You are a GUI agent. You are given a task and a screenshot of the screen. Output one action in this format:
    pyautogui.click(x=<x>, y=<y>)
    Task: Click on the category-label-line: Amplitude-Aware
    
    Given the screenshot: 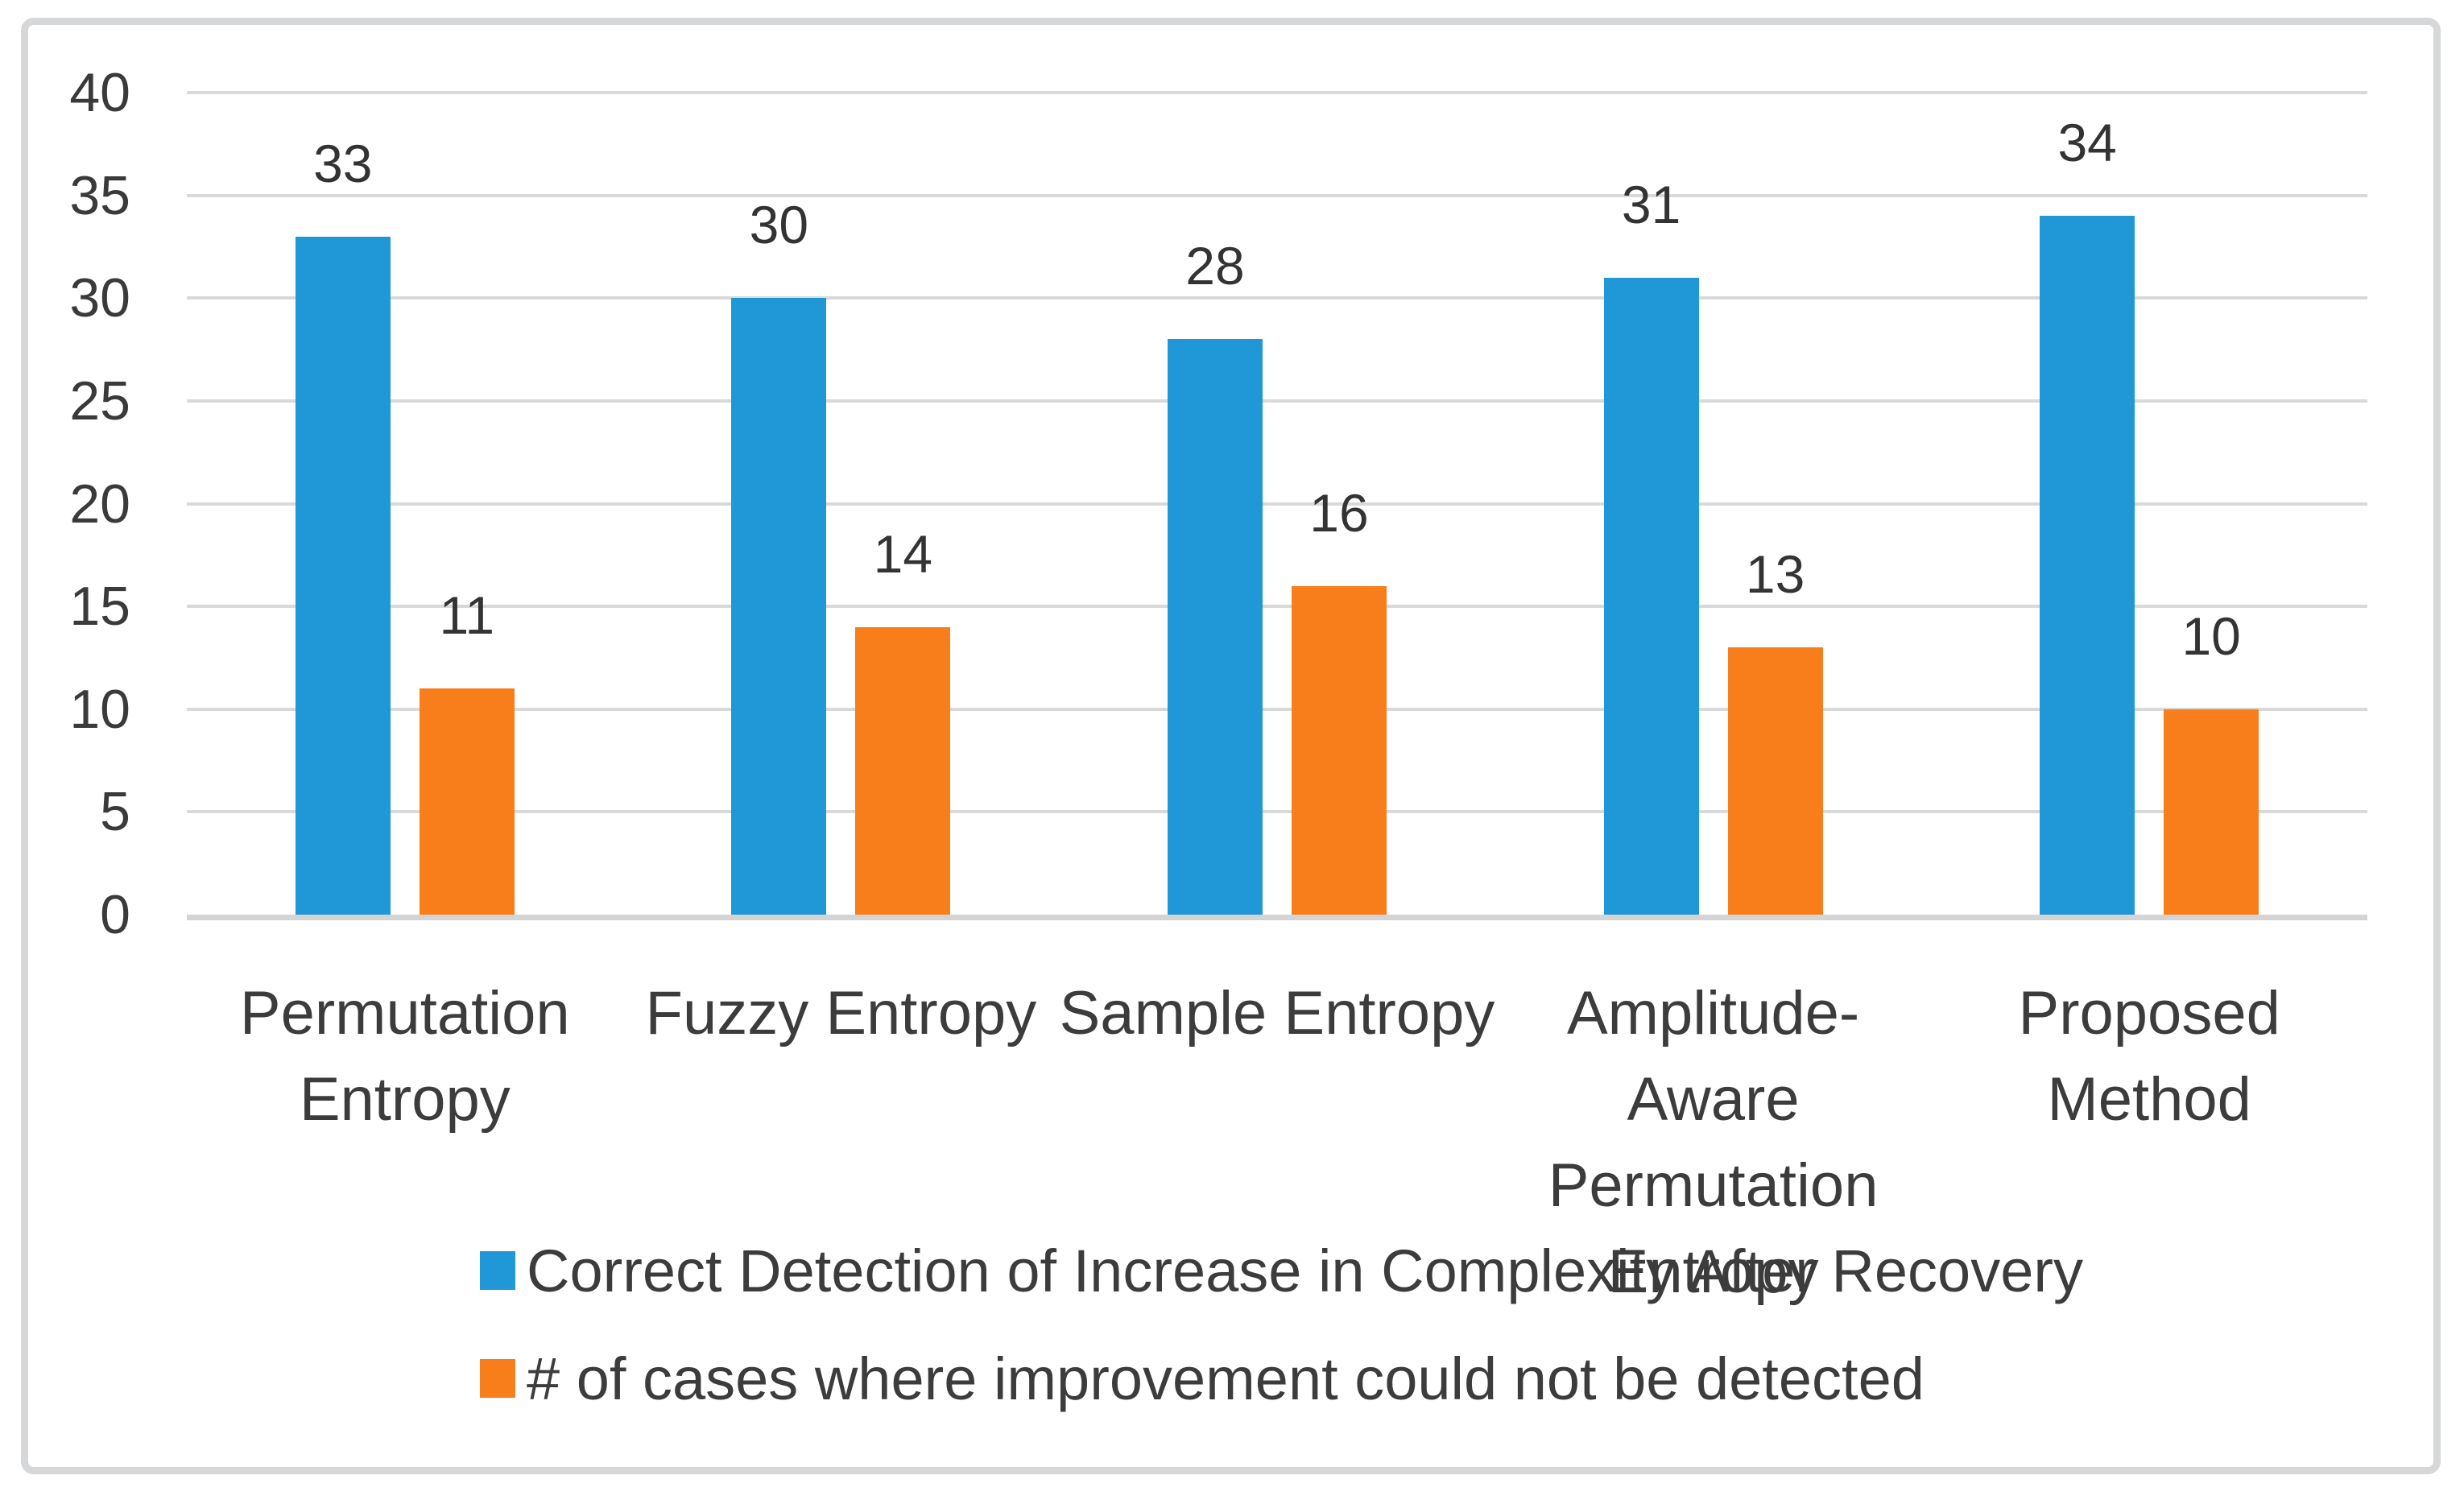 What is the action you would take?
    pyautogui.click(x=1713, y=1056)
    